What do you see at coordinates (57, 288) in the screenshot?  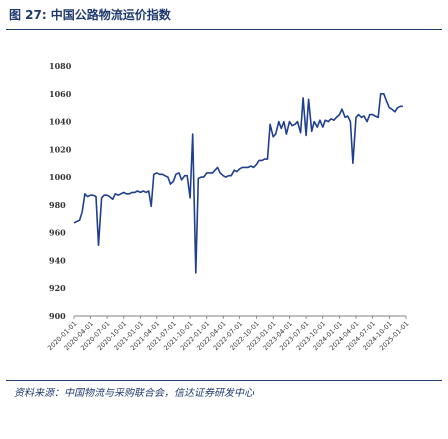 I see `y-tick-label: 920` at bounding box center [57, 288].